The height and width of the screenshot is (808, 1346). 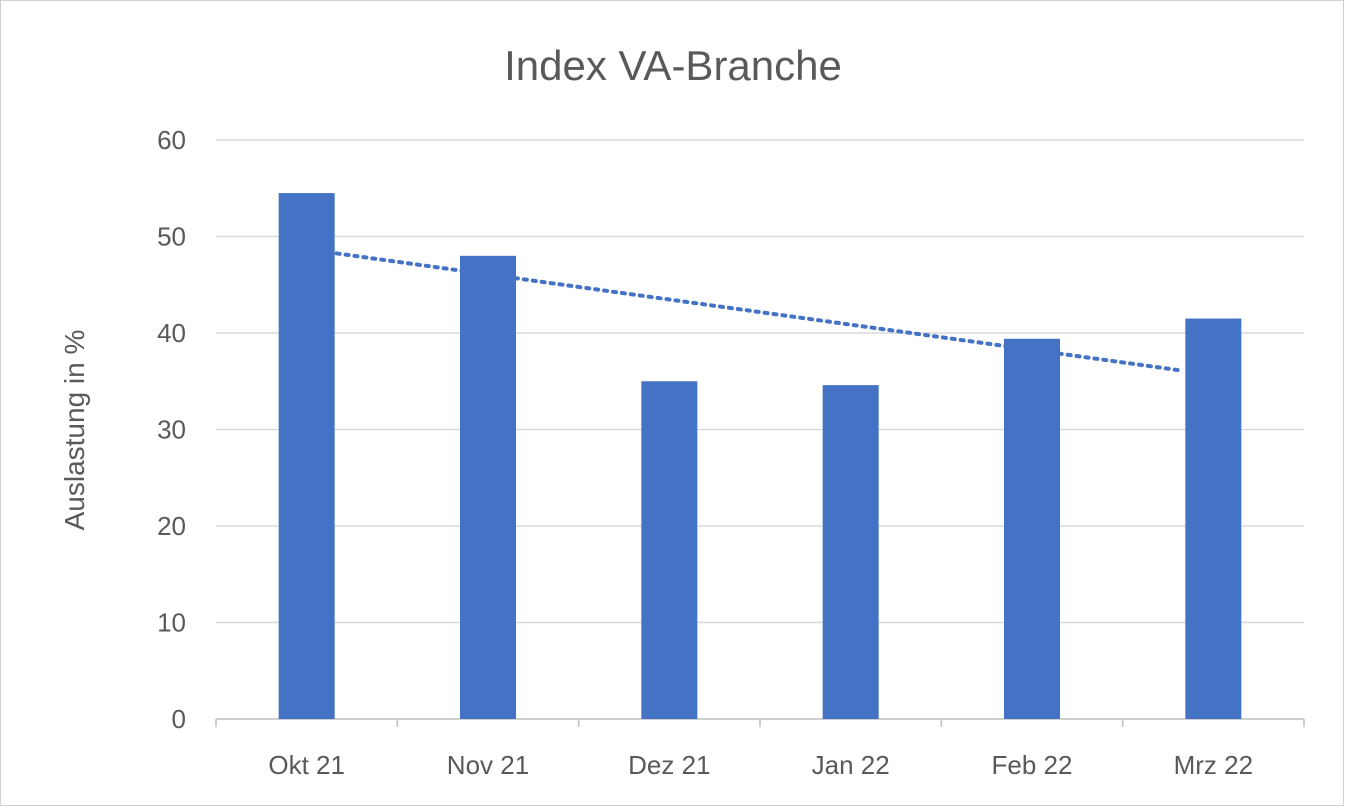 What do you see at coordinates (760, 765) in the screenshot?
I see `x-axis-ticks: Okt 21 Nov 21 Dez 21 Jan 22 Feb 22 Mrz 22` at bounding box center [760, 765].